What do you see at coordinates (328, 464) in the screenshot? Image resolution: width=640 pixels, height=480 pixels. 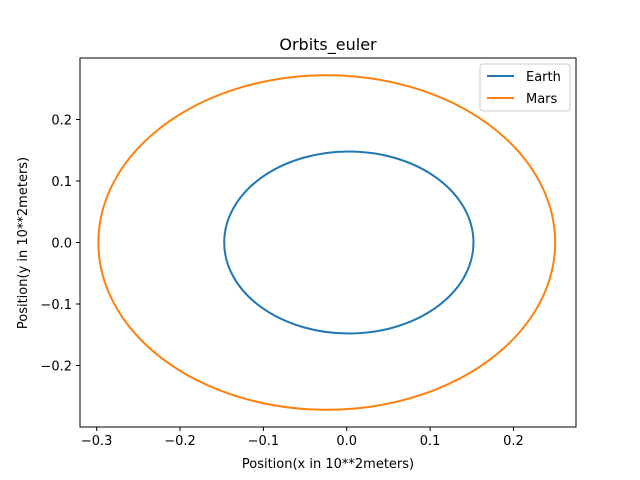 I see `x-axis-label: Position(x in 10**2meters)` at bounding box center [328, 464].